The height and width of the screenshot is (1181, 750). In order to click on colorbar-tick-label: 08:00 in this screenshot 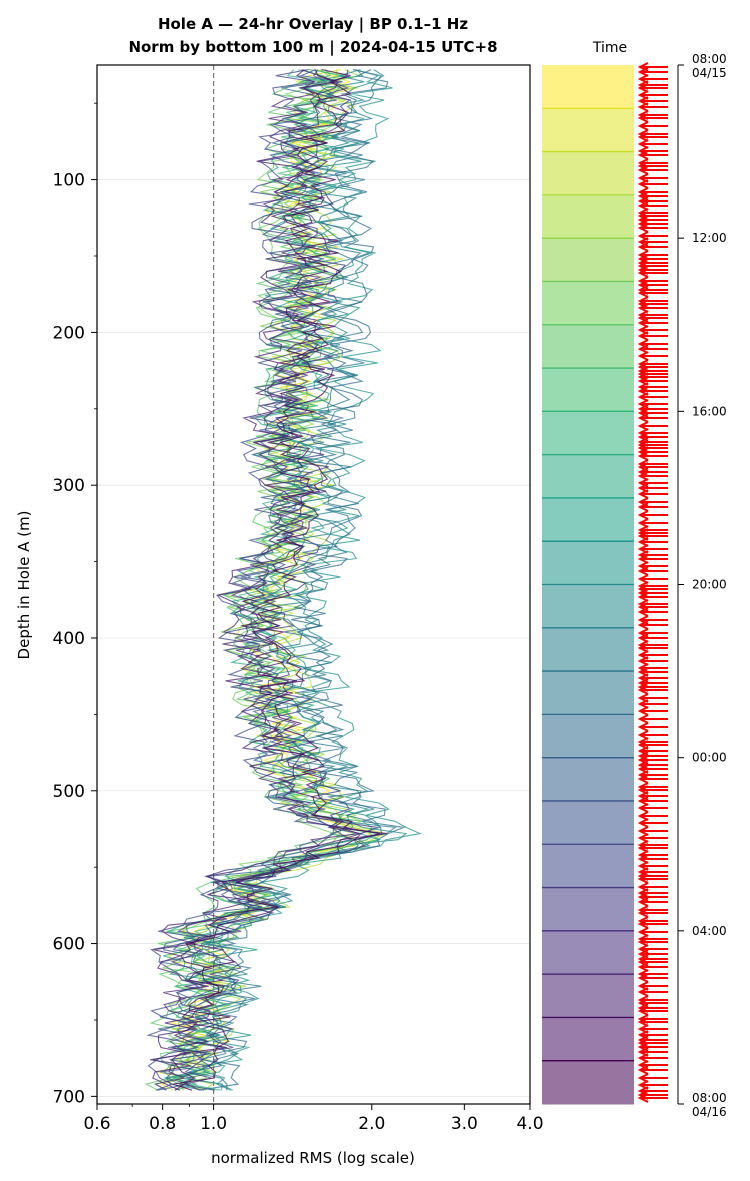, I will do `click(709, 1098)`.